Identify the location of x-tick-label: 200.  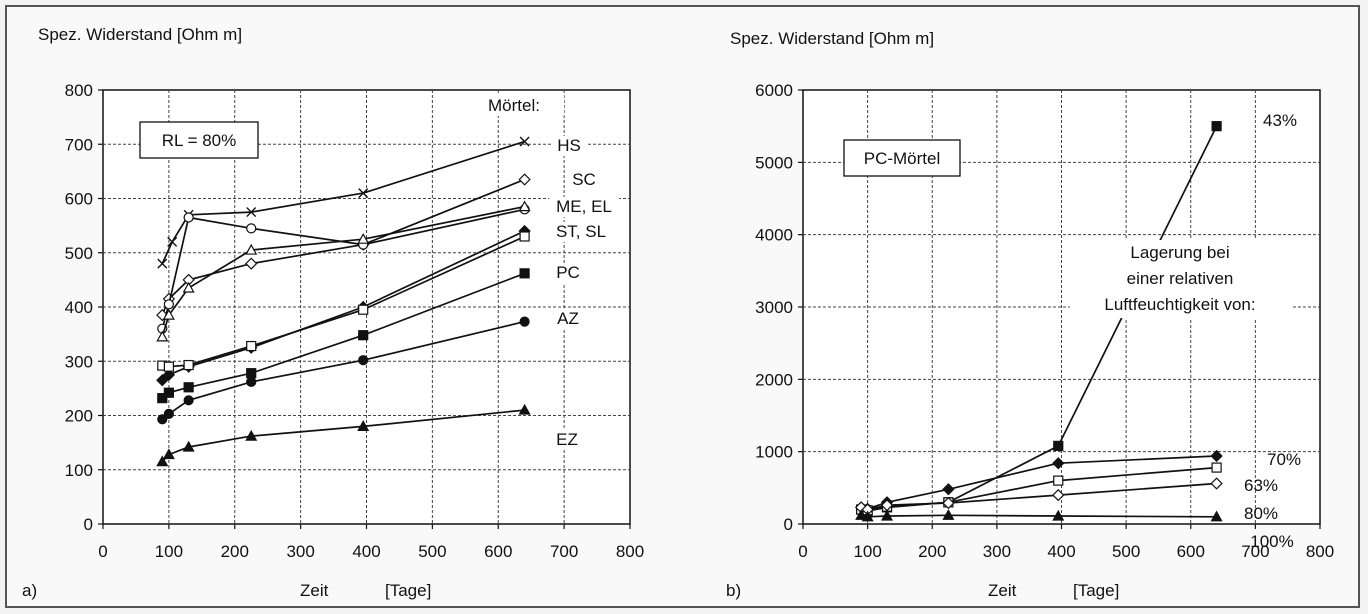
(932, 551).